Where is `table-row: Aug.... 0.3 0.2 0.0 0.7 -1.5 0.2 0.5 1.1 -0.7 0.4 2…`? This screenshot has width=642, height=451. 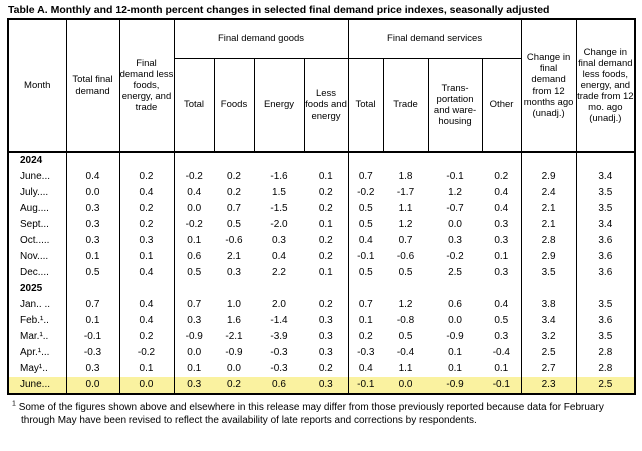
table-row: Aug.... 0.3 0.2 0.0 0.7 -1.5 0.2 0.5 1.1 -0.7 0.4 2… is located at coordinates (321, 209).